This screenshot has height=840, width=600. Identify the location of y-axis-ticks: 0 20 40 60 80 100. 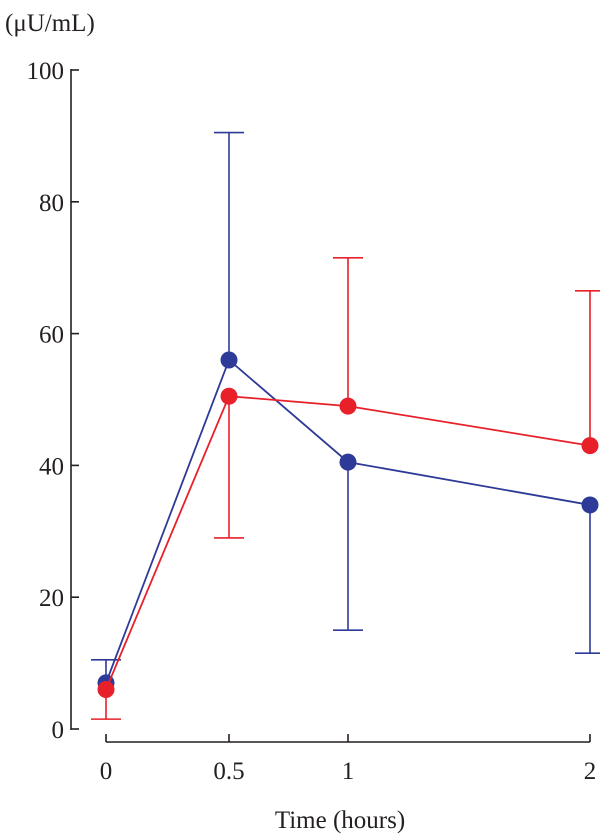
(53, 401).